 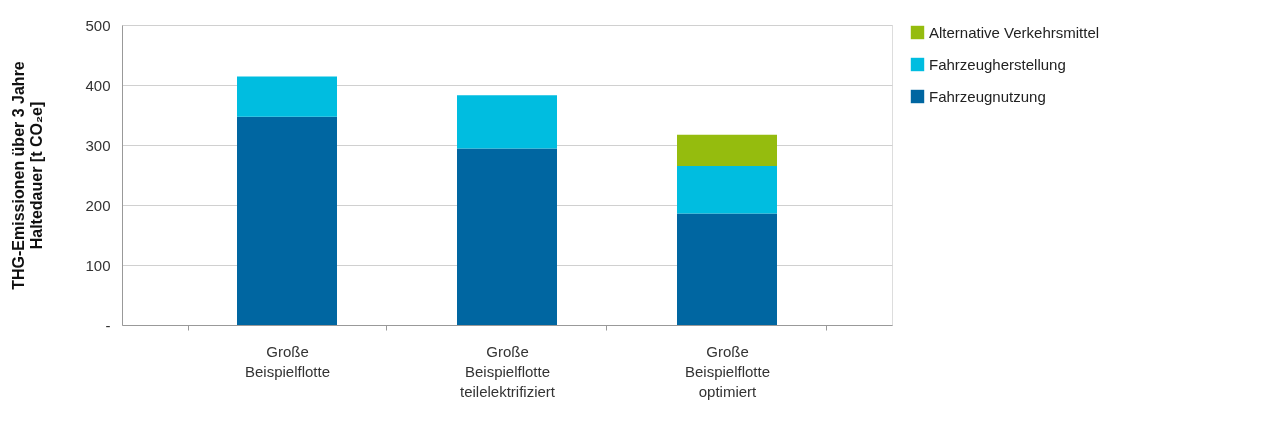 What do you see at coordinates (727, 371) in the screenshot?
I see `x-tick-label: Große Beispielflotte optimiert` at bounding box center [727, 371].